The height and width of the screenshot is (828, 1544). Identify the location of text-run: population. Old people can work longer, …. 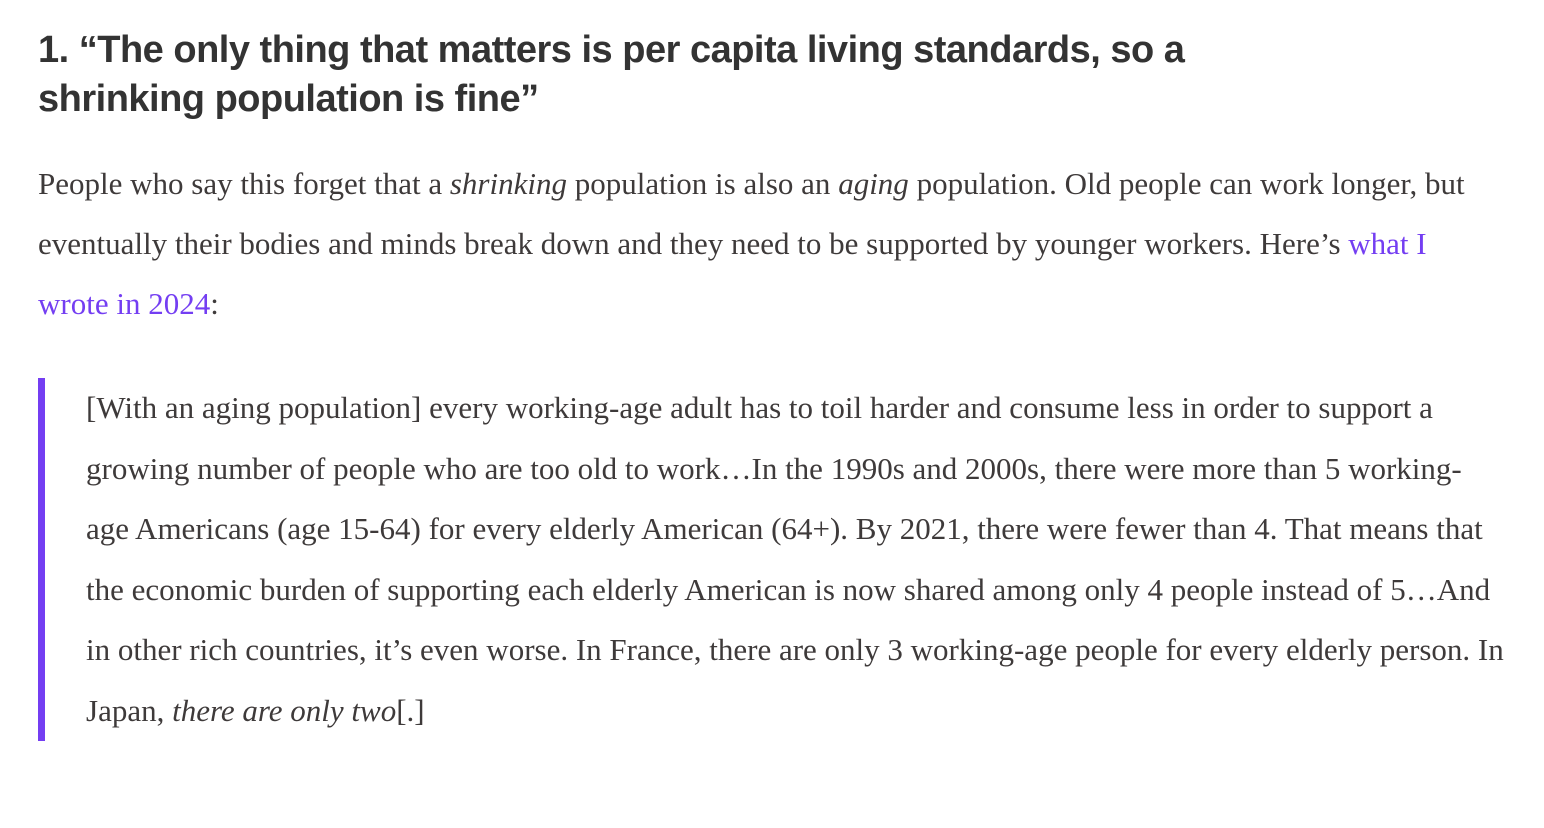
(751, 213).